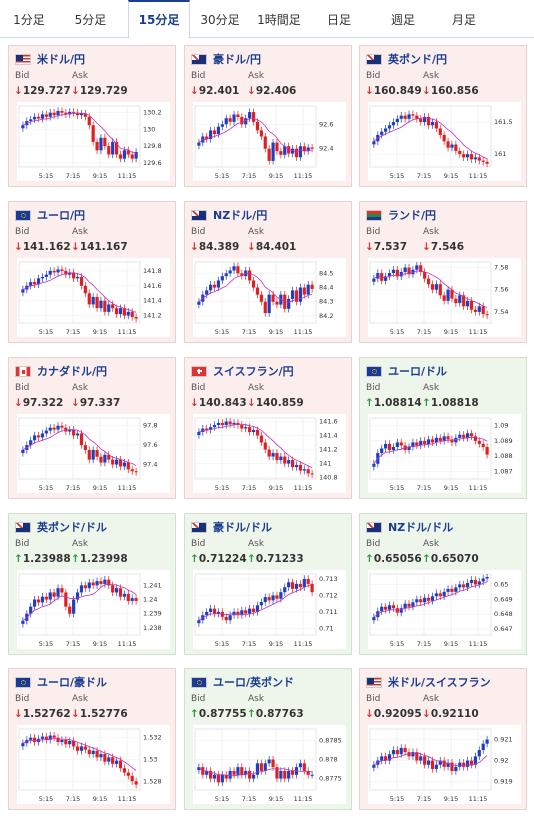  I want to click on currency-pair-link: ユーロ/英ポンド, so click(254, 682).